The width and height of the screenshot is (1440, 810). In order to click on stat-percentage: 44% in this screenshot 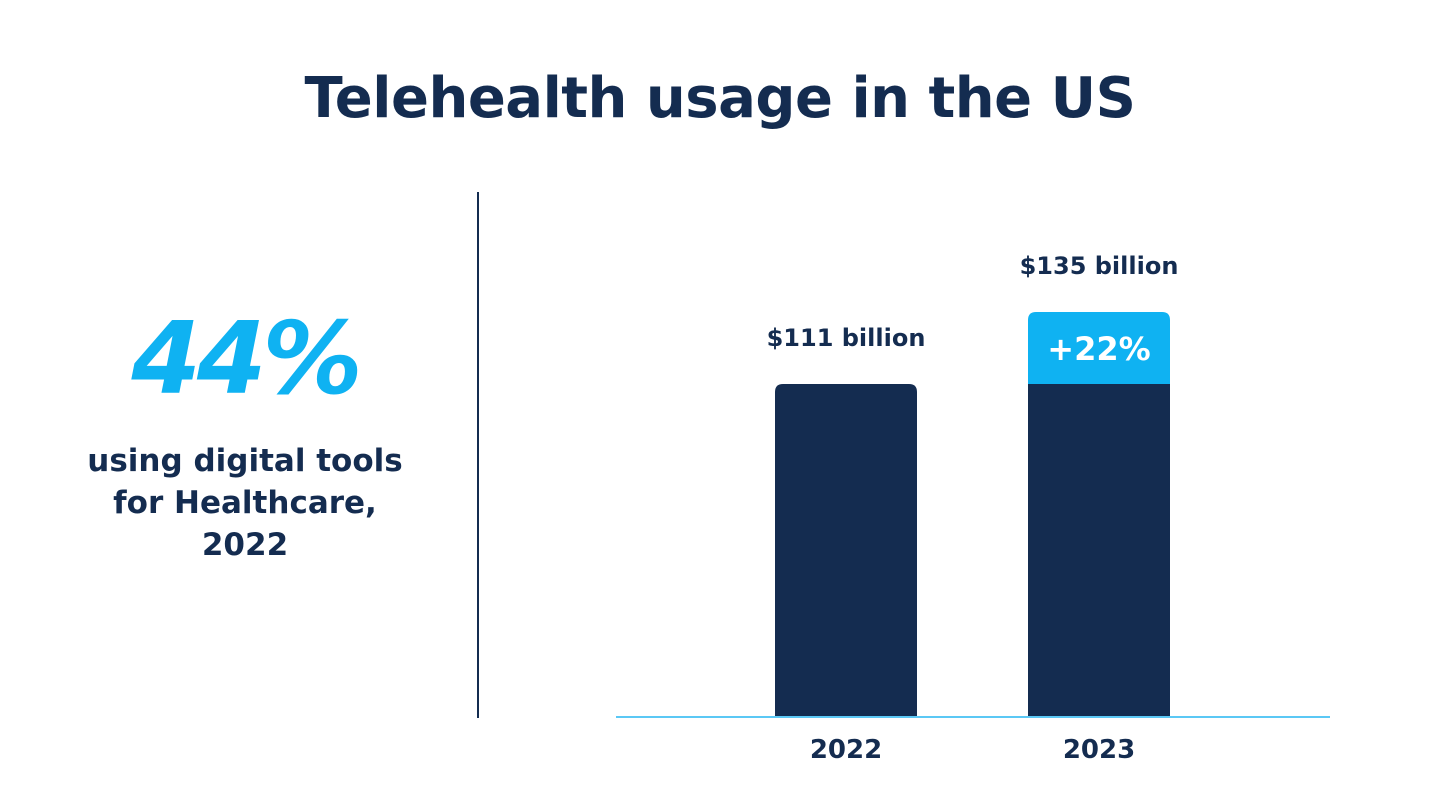, I will do `click(246, 358)`.